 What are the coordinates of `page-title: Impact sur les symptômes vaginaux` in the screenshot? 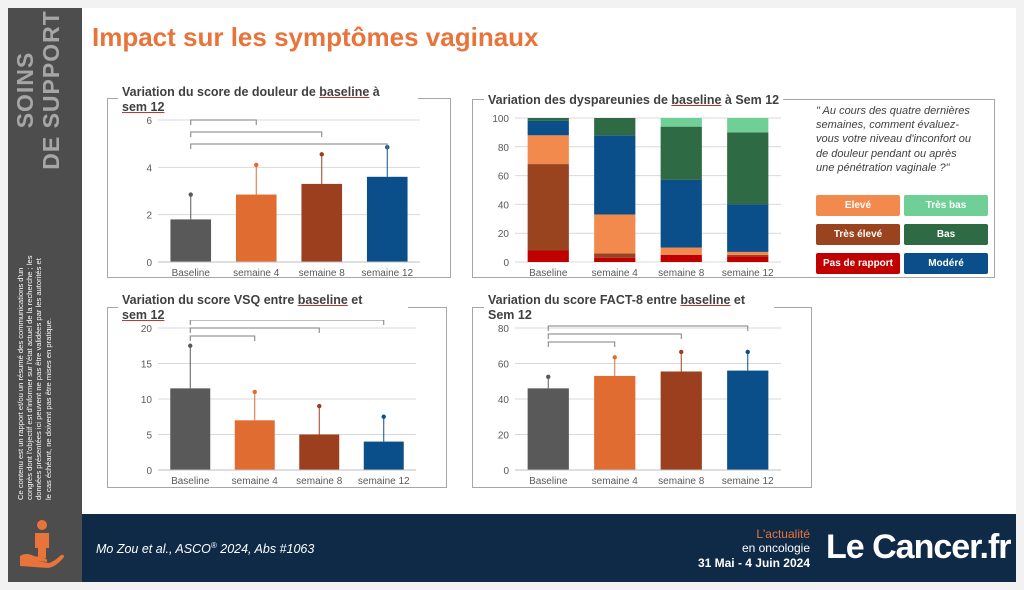 It's located at (315, 37).